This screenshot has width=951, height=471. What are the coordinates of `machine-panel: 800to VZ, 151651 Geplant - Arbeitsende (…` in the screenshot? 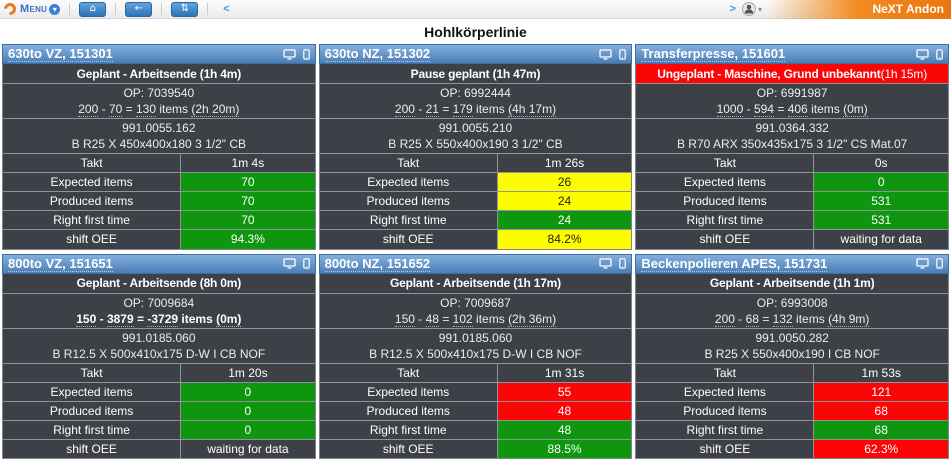 It's located at (159, 356).